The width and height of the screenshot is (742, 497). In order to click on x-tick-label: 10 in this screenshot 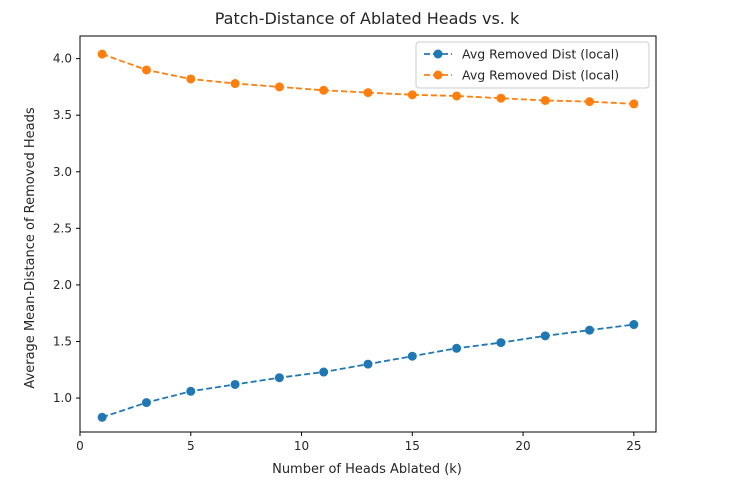, I will do `click(301, 446)`.